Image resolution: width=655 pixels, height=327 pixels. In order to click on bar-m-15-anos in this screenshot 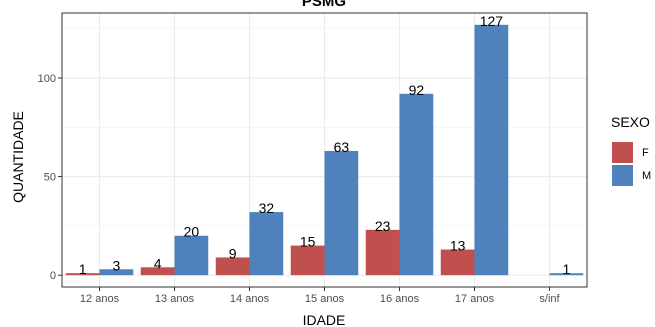, I will do `click(341, 213)`.